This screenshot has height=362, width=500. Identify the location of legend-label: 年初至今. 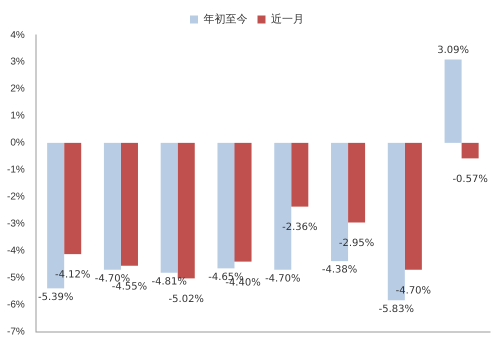
(226, 19).